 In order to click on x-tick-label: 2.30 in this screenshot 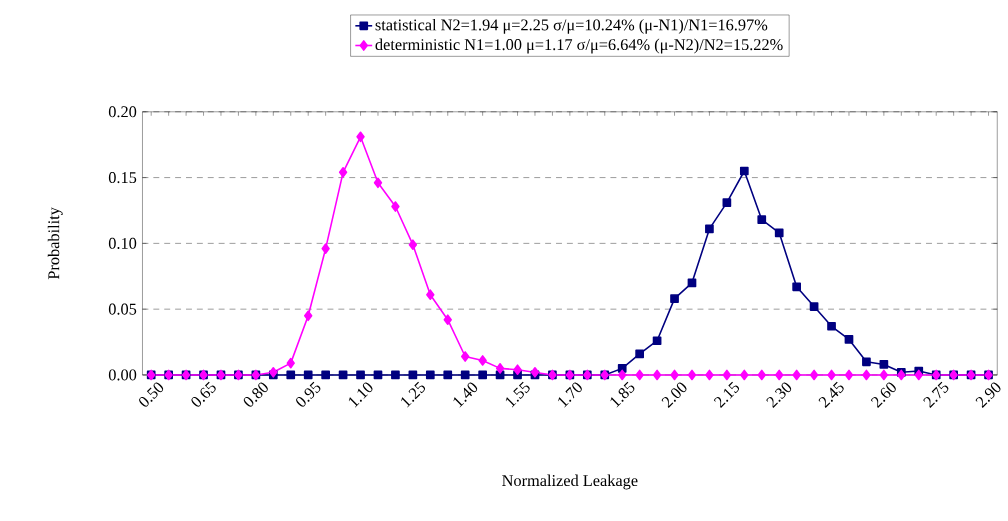, I will do `click(779, 395)`.